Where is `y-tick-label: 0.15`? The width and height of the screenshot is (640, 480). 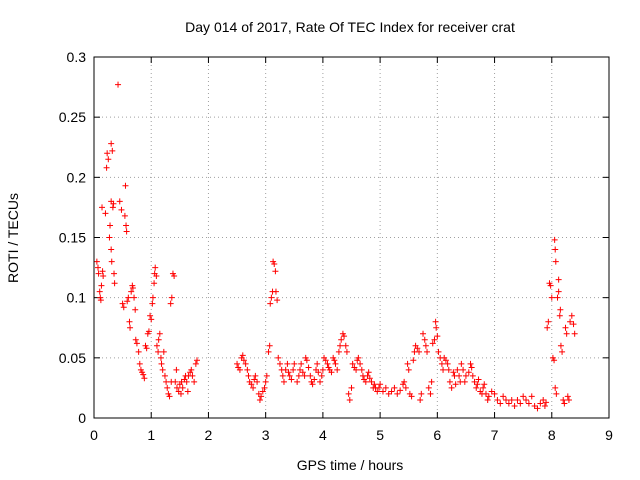 y-tick-label: 0.15 is located at coordinates (72, 238).